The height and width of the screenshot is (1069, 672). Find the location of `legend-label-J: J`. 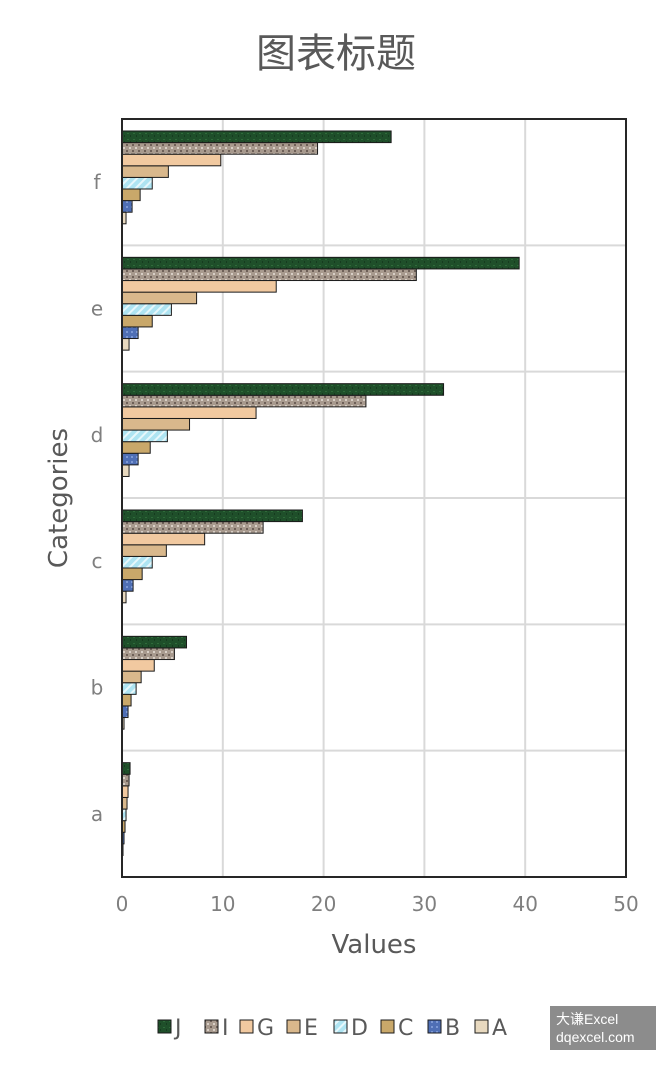

legend-label-J: J is located at coordinates (177, 1028).